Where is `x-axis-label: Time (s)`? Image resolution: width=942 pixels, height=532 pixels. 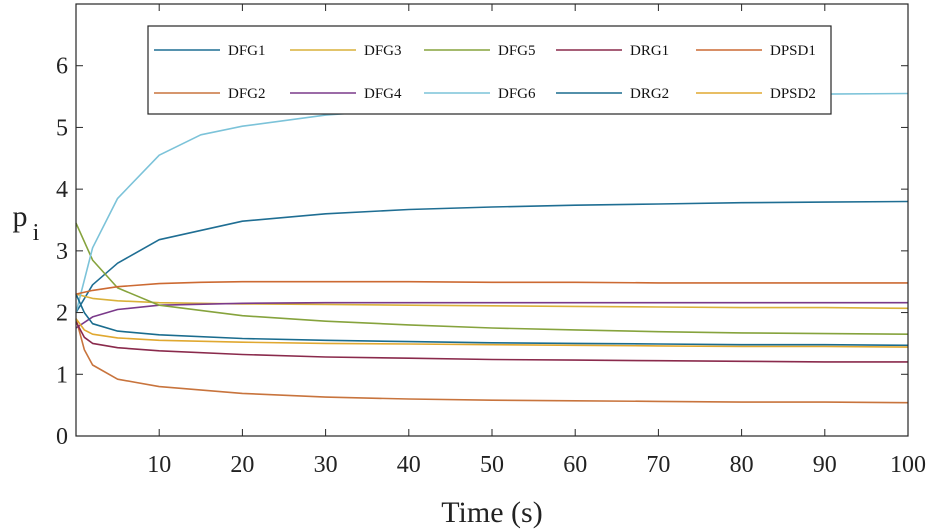 x-axis-label: Time (s) is located at coordinates (491, 512).